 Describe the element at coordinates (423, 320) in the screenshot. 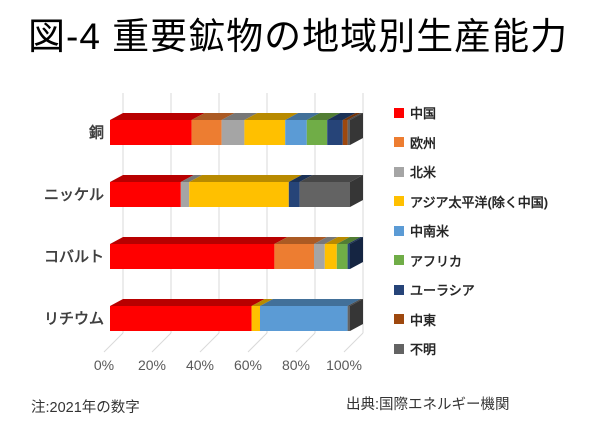

I see `legend-label: 中東` at that location.